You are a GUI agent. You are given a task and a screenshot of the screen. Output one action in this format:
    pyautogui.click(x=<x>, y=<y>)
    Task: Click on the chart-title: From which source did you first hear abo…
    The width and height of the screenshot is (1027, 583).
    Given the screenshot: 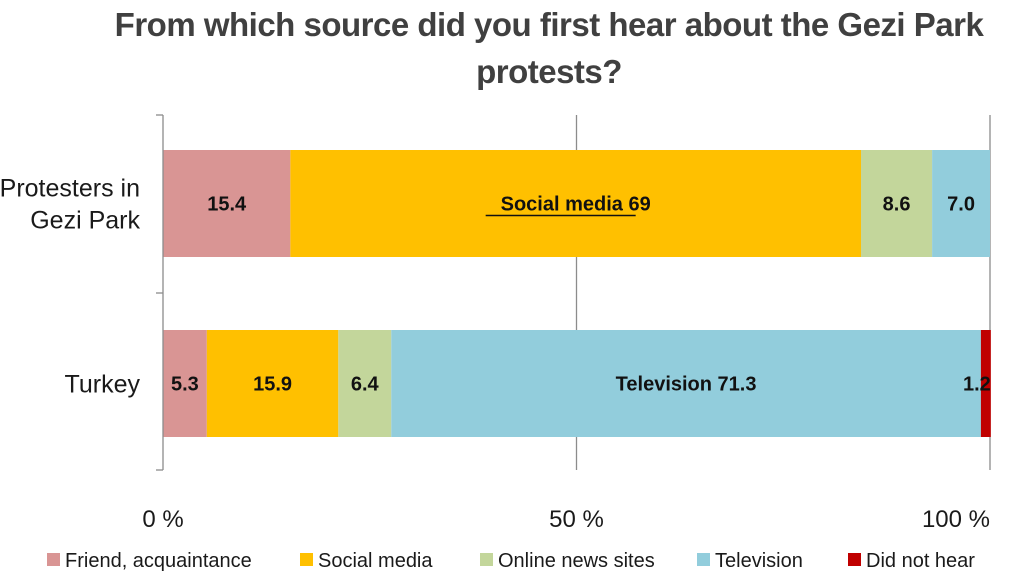 What is the action you would take?
    pyautogui.click(x=550, y=48)
    